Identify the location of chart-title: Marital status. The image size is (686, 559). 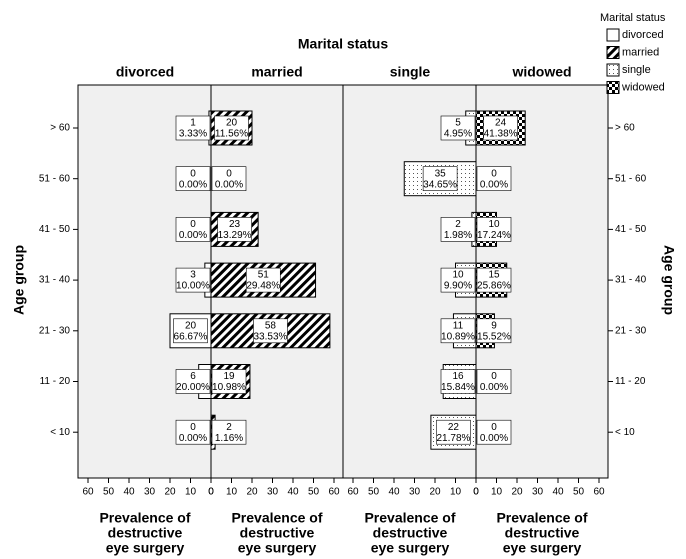
(343, 44).